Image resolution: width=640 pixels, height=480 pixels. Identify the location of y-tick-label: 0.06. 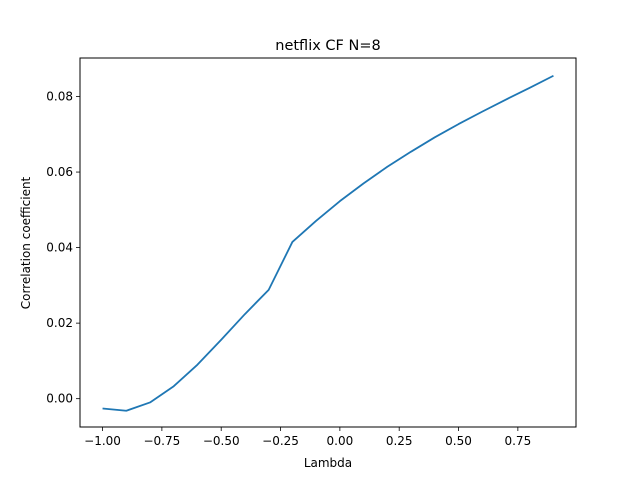
(59, 172).